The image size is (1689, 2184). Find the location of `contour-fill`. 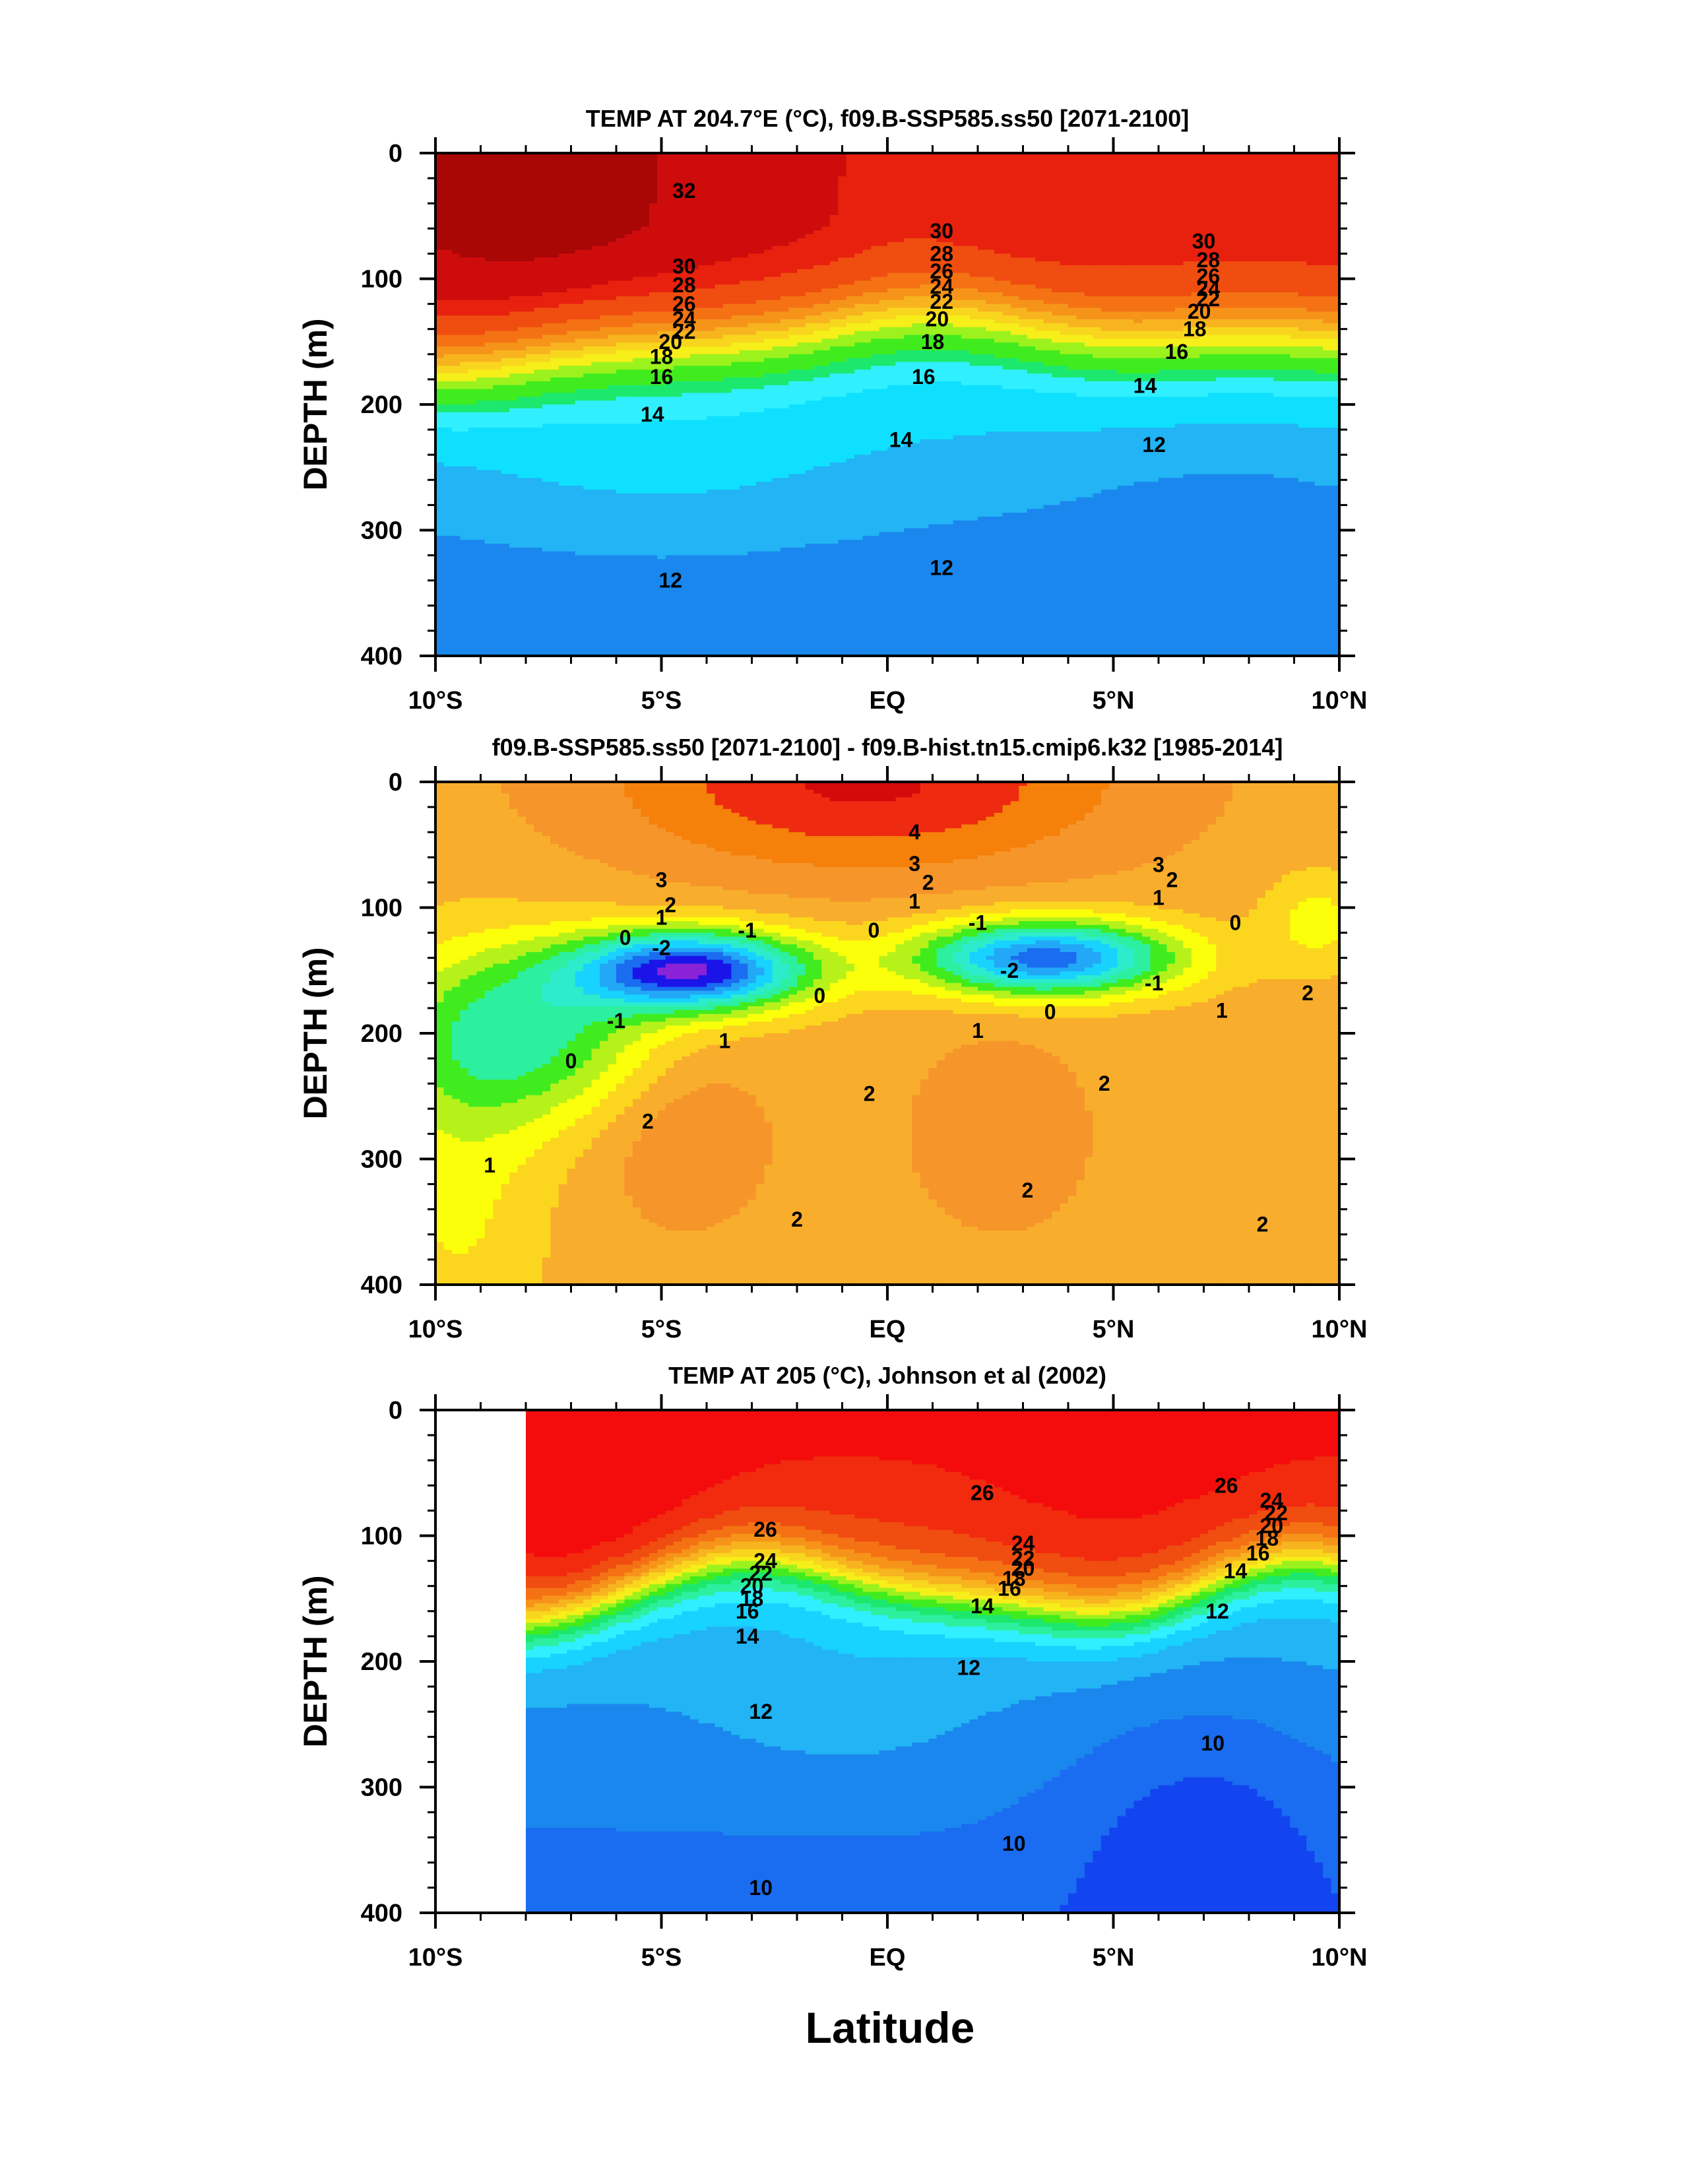

contour-fill is located at coordinates (887, 405).